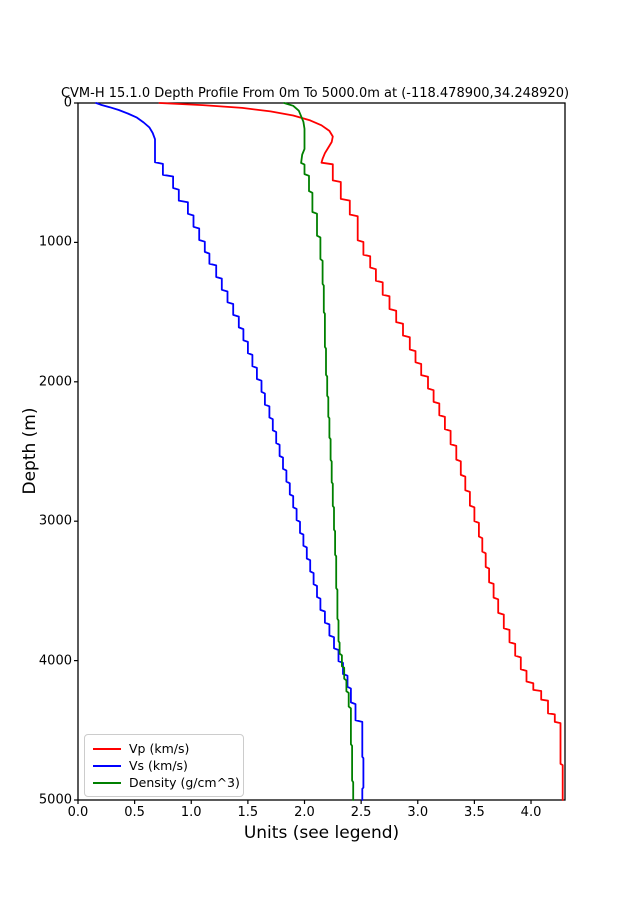 The height and width of the screenshot is (900, 630). I want to click on x-tick-label: 0.0, so click(78, 812).